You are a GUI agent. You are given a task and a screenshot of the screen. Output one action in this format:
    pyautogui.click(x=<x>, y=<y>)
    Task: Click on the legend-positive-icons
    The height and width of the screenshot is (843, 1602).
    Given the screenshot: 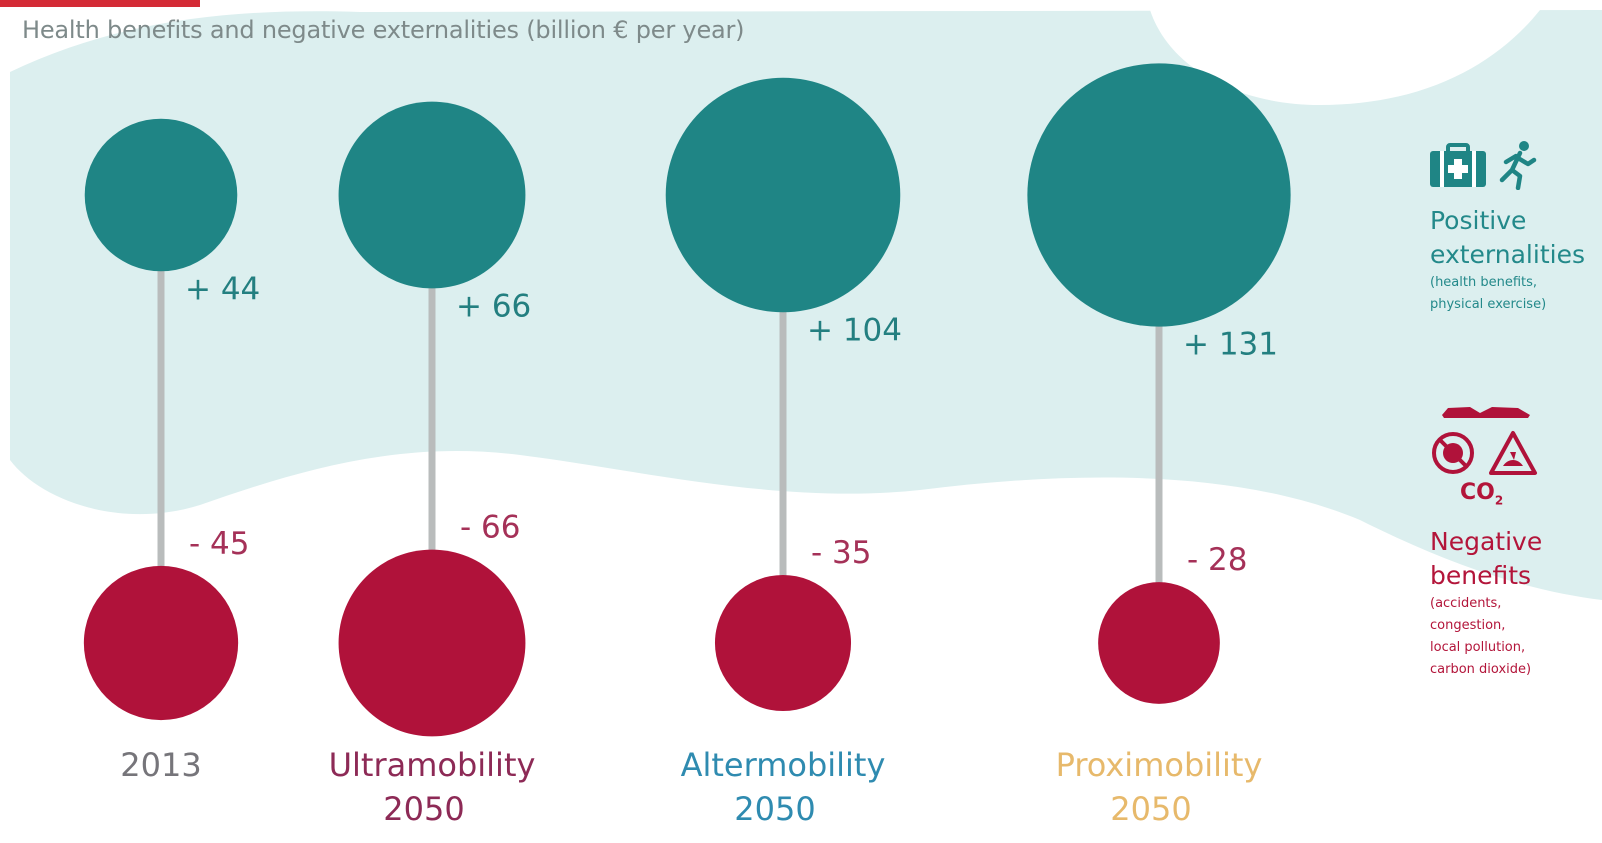 What is the action you would take?
    pyautogui.click(x=1516, y=165)
    